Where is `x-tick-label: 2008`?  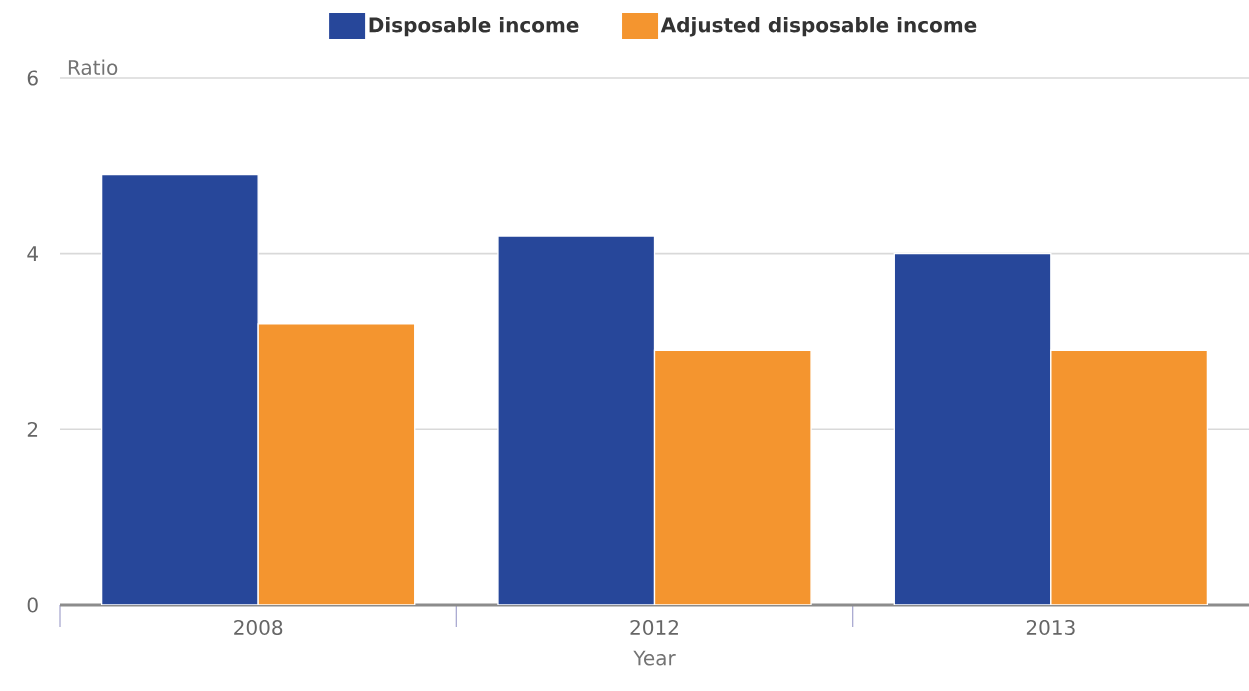
x-tick-label: 2008 is located at coordinates (258, 627).